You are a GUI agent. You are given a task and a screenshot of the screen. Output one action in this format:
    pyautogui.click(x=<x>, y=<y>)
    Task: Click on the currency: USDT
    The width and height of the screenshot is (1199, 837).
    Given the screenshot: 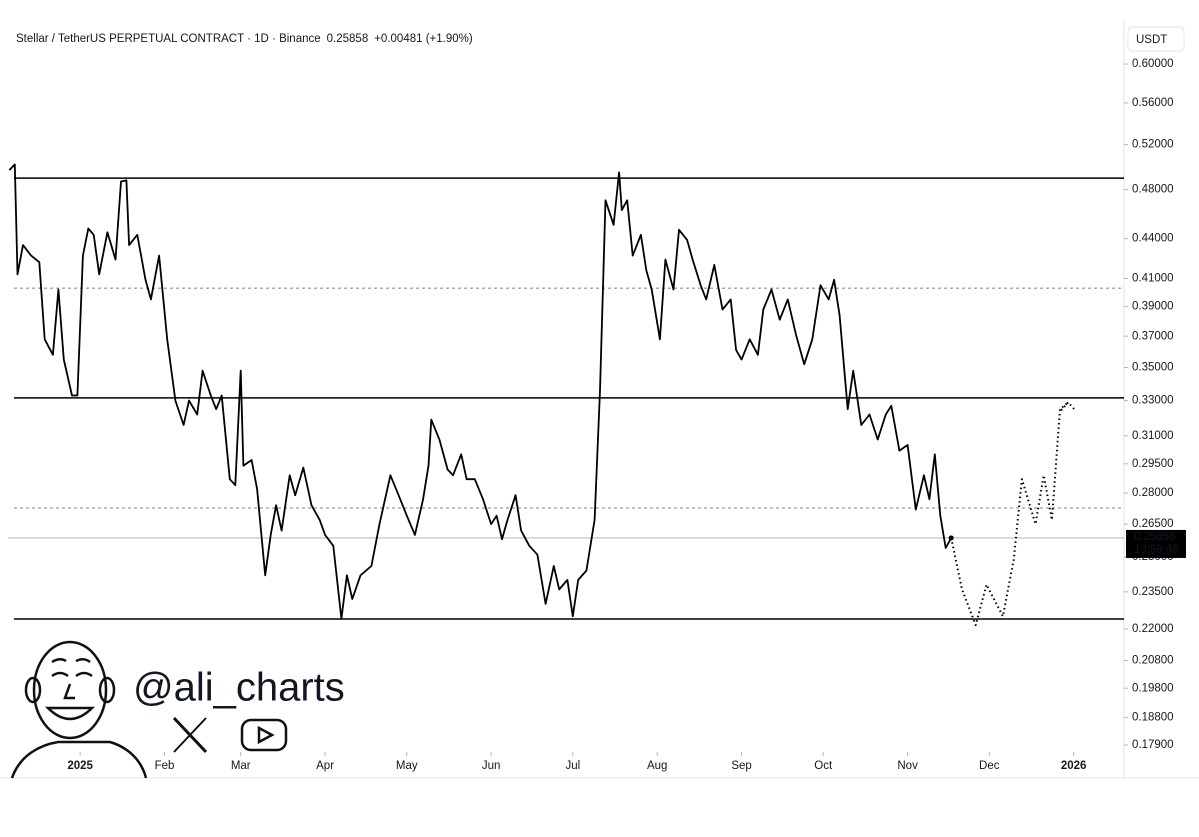 What is the action you would take?
    pyautogui.click(x=1151, y=40)
    